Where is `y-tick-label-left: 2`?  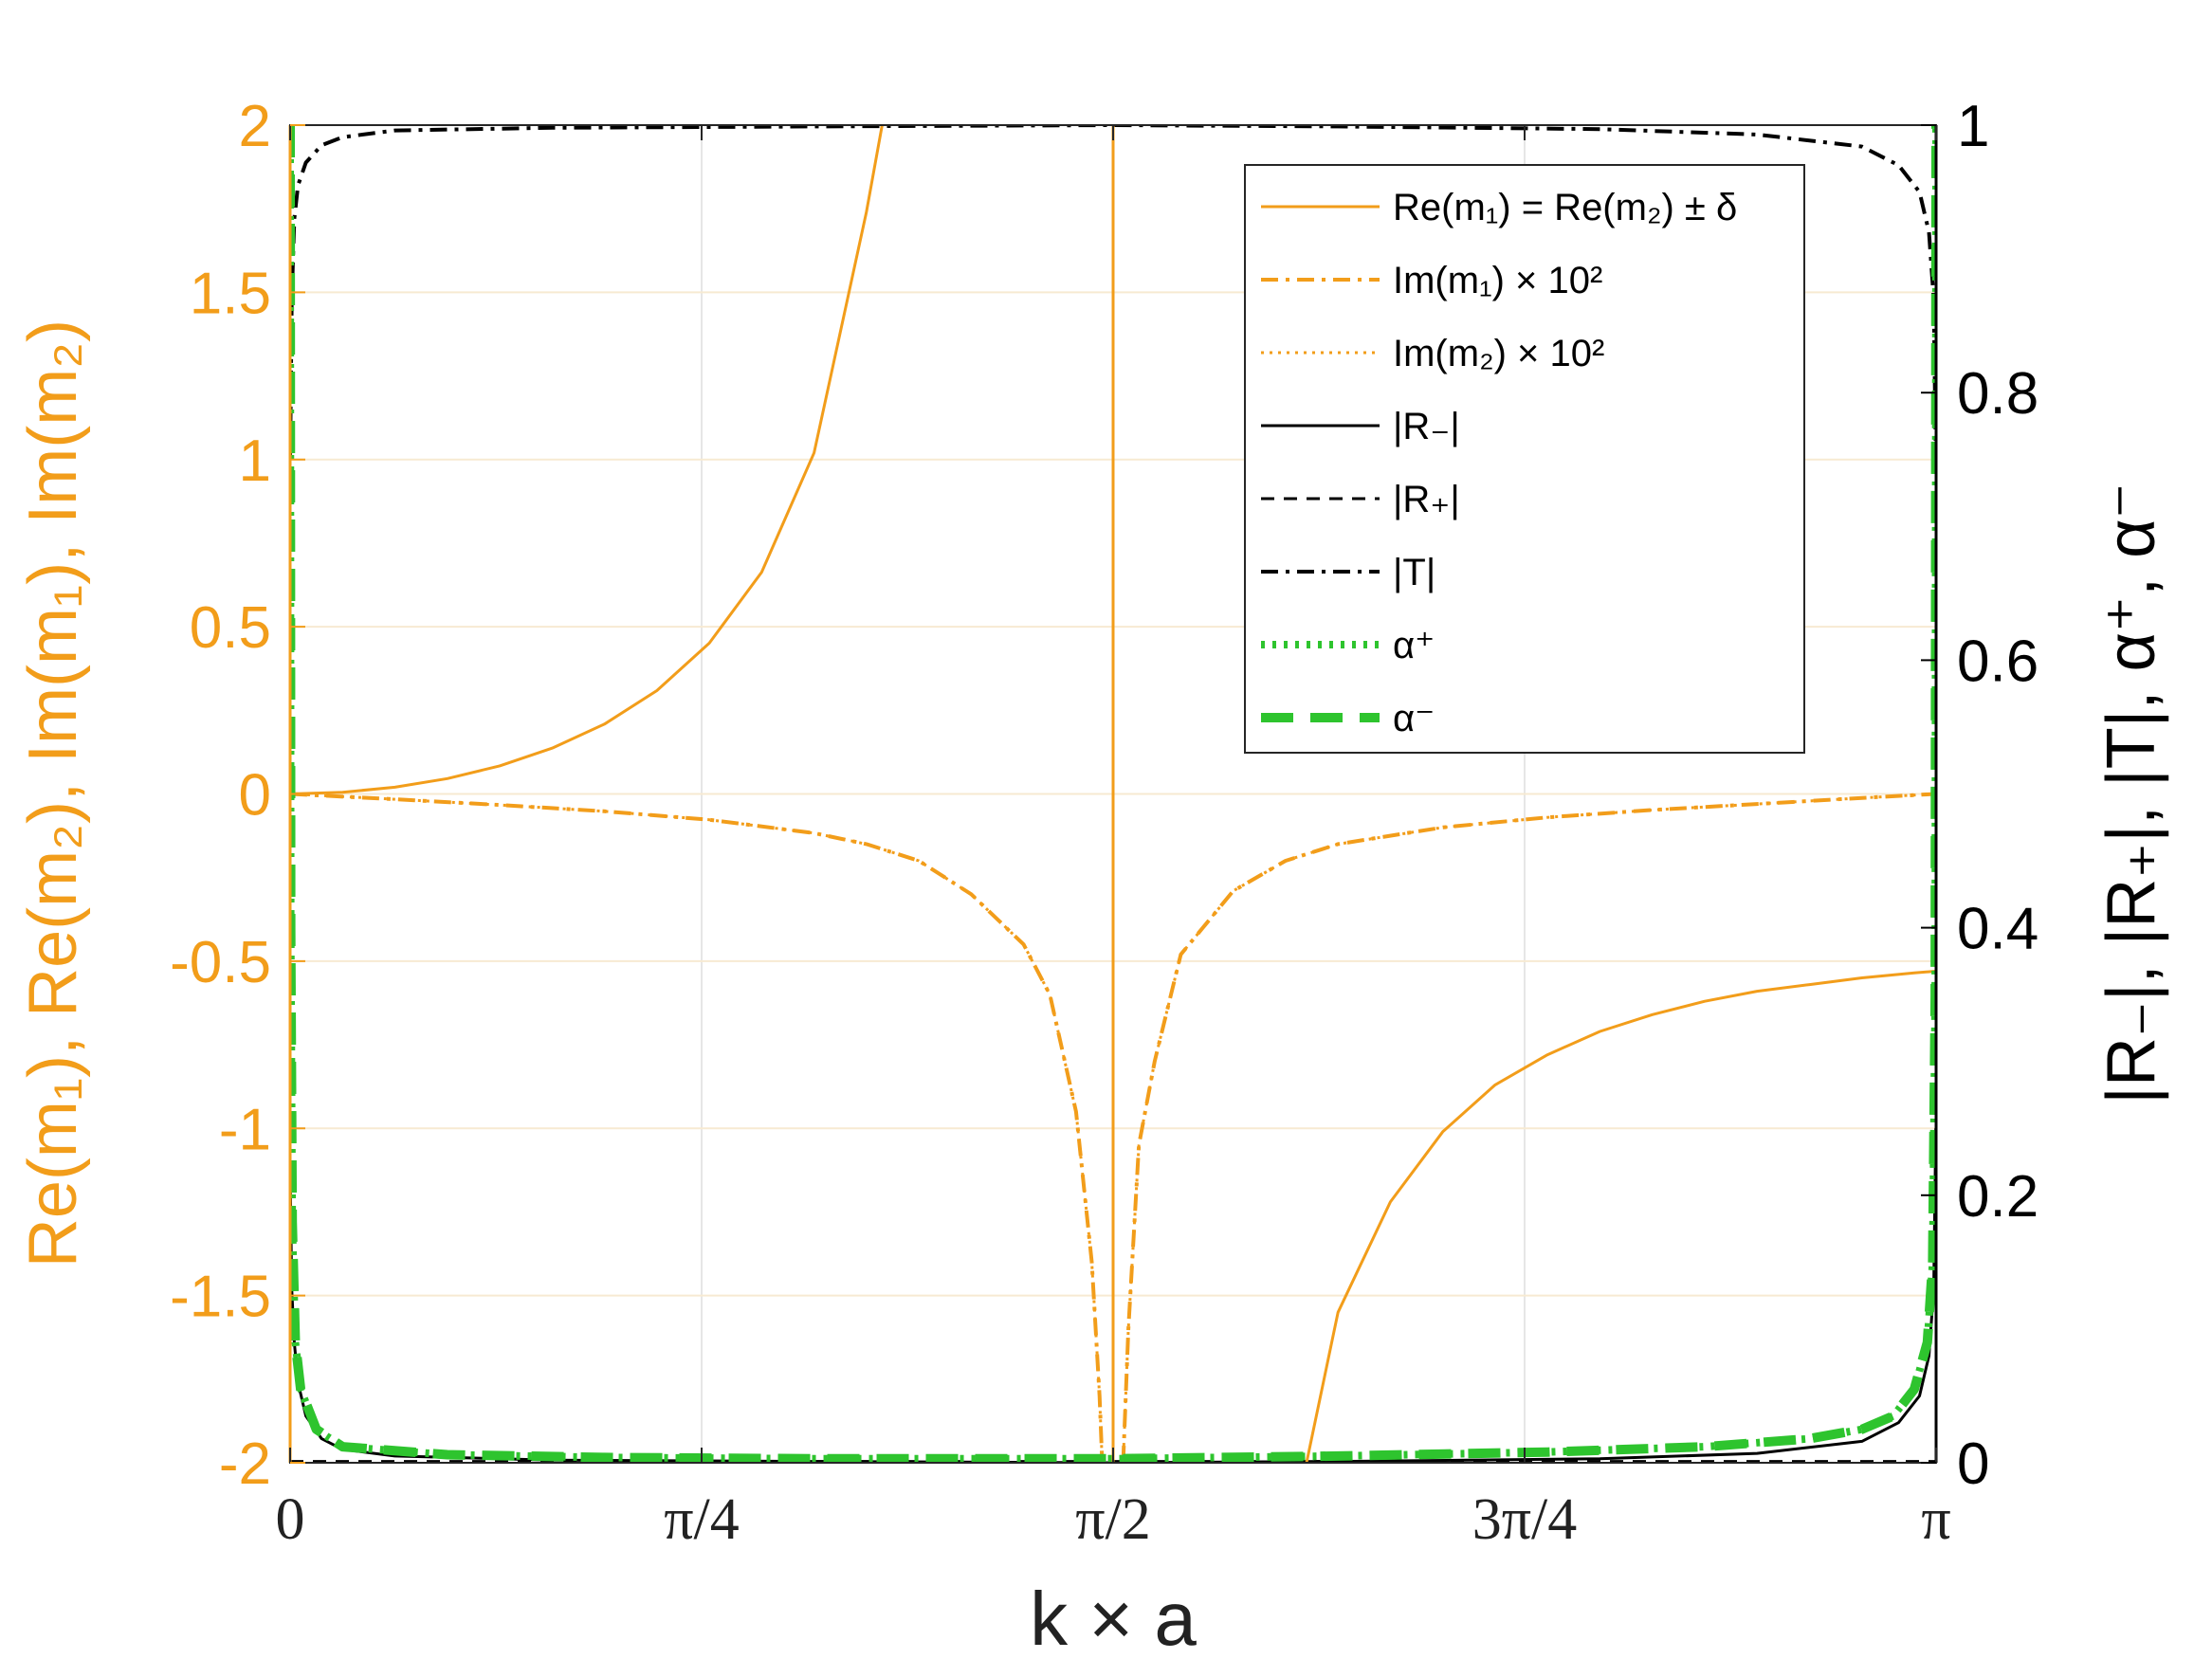 y-tick-label-left: 2 is located at coordinates (255, 126).